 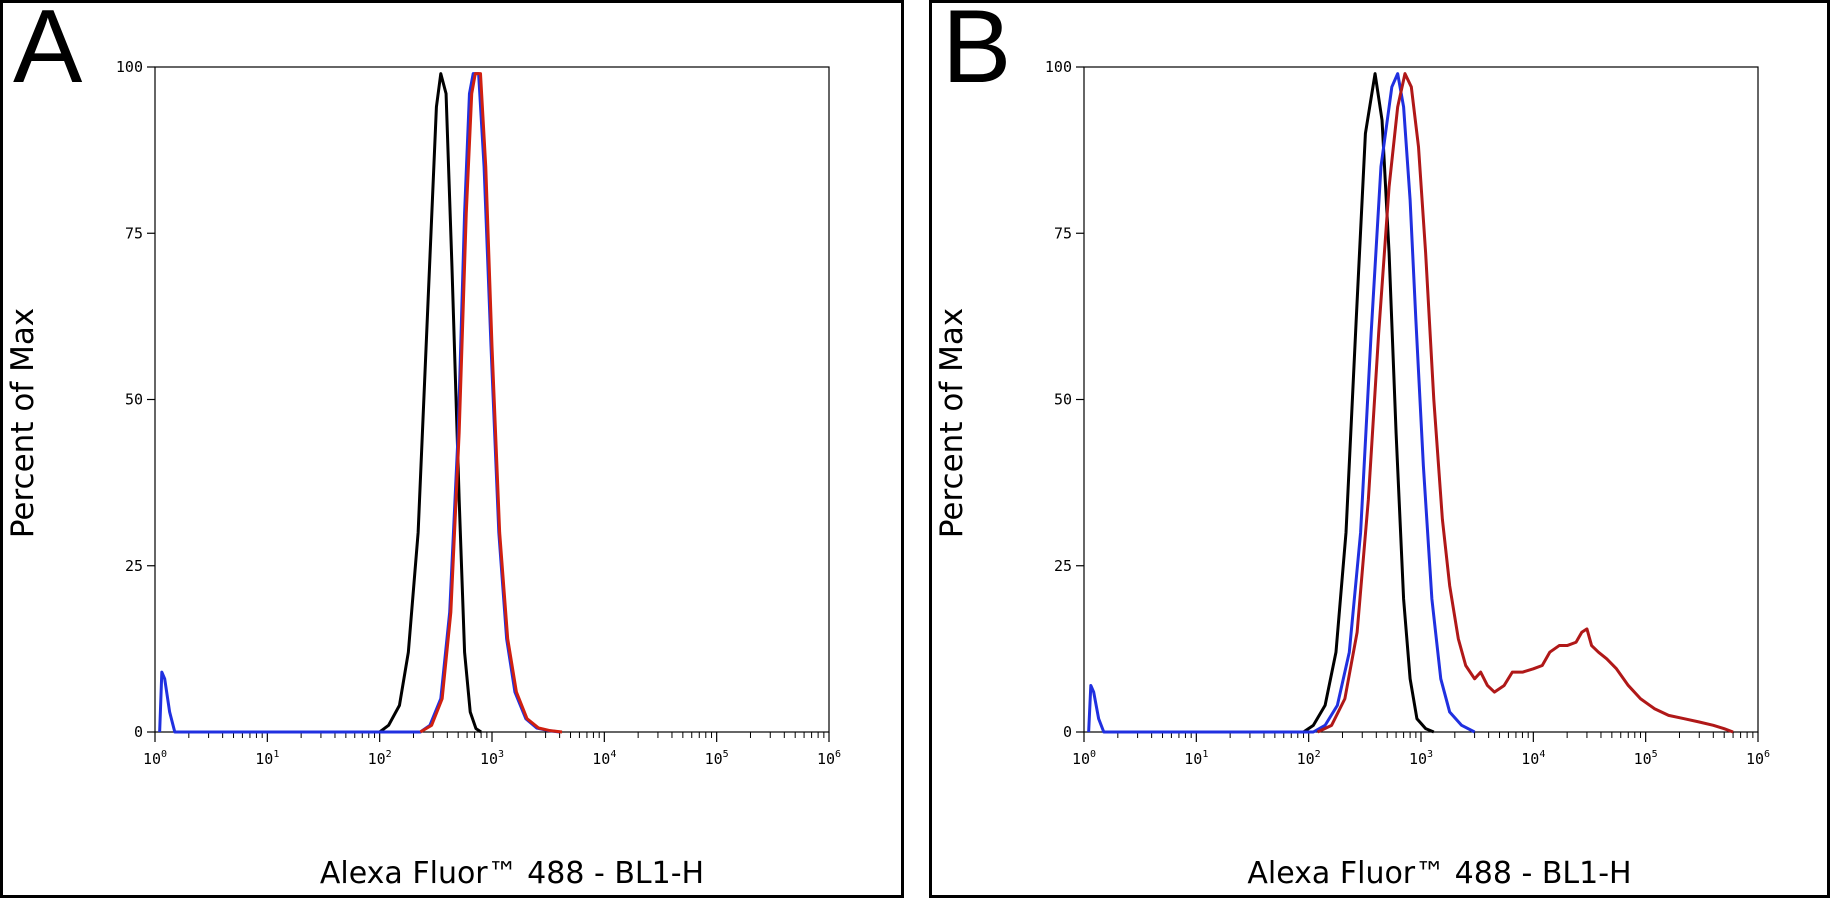 I want to click on series-red-line, so click(x=491, y=403).